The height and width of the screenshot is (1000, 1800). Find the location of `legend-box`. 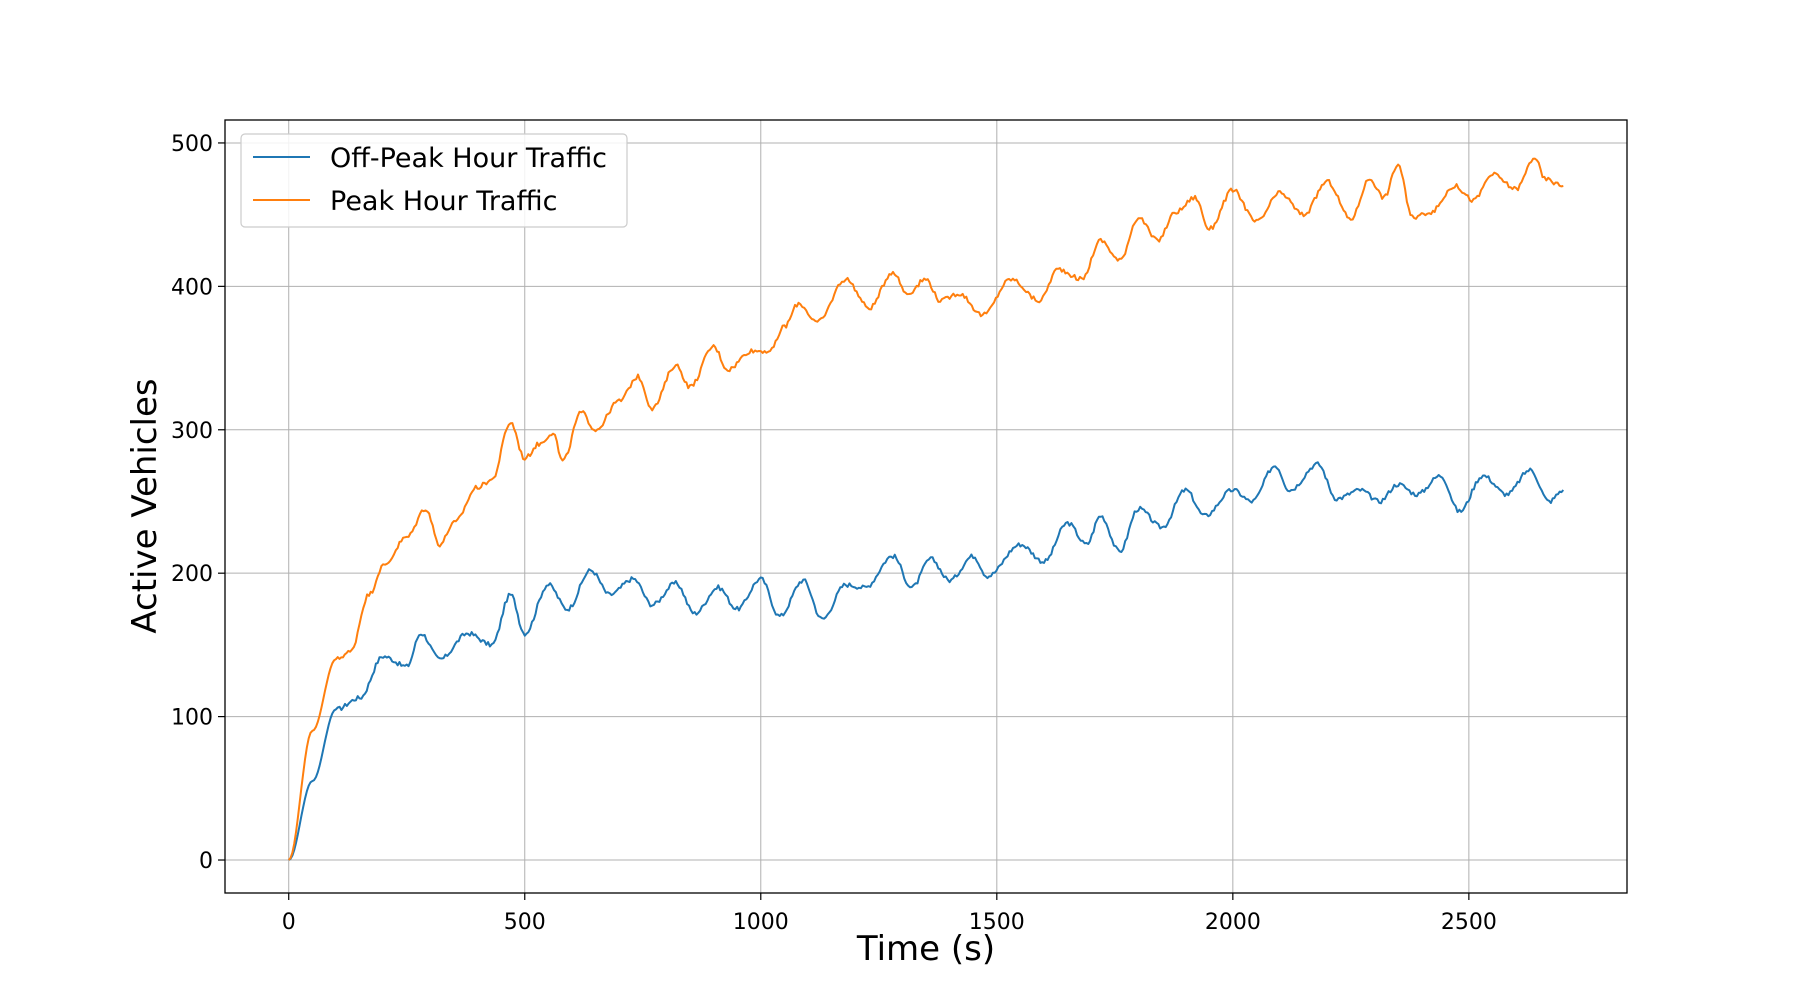

legend-box is located at coordinates (434, 180).